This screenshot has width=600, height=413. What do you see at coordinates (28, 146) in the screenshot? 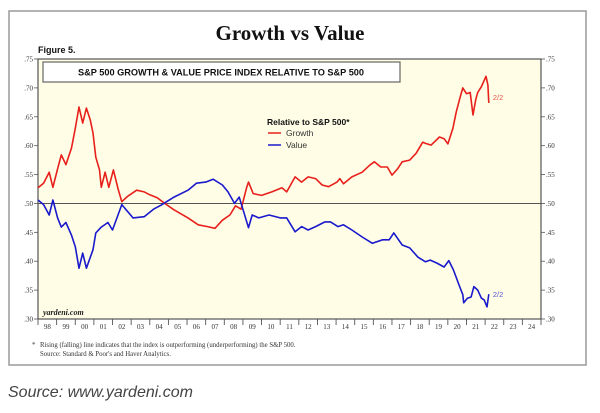
I see `y-tick-label-left: .60` at bounding box center [28, 146].